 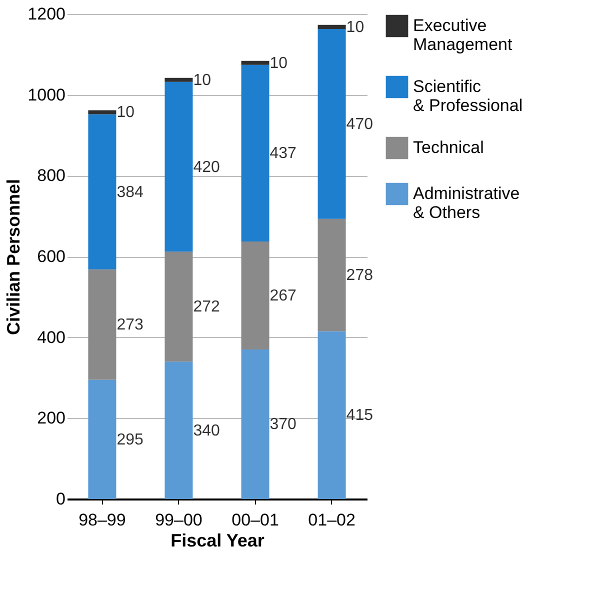 I want to click on y-tick-label: 0, so click(x=61, y=499).